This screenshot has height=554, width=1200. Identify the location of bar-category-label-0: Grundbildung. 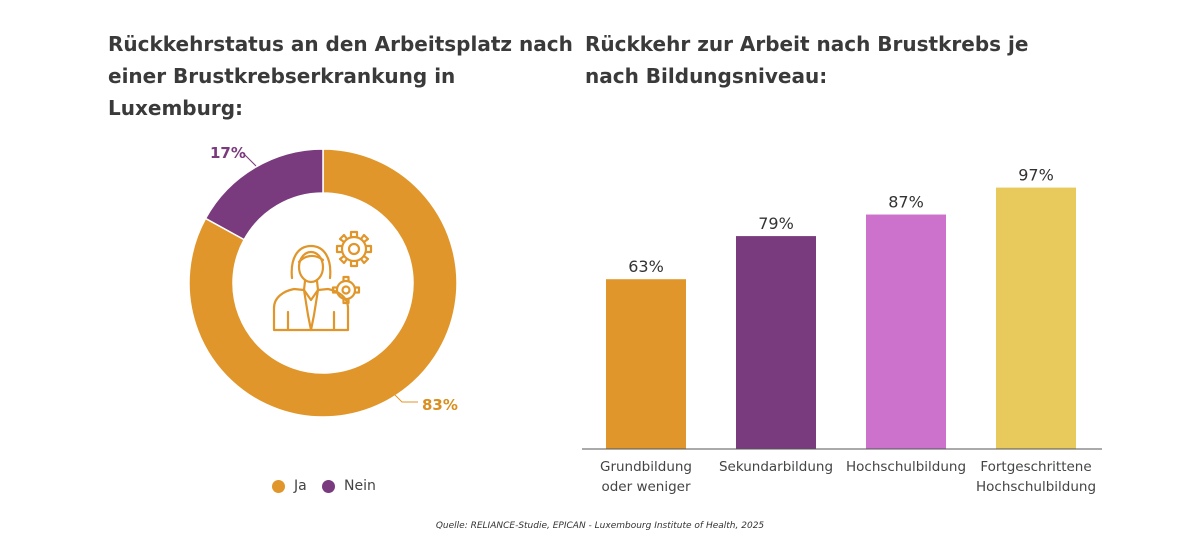
(646, 467).